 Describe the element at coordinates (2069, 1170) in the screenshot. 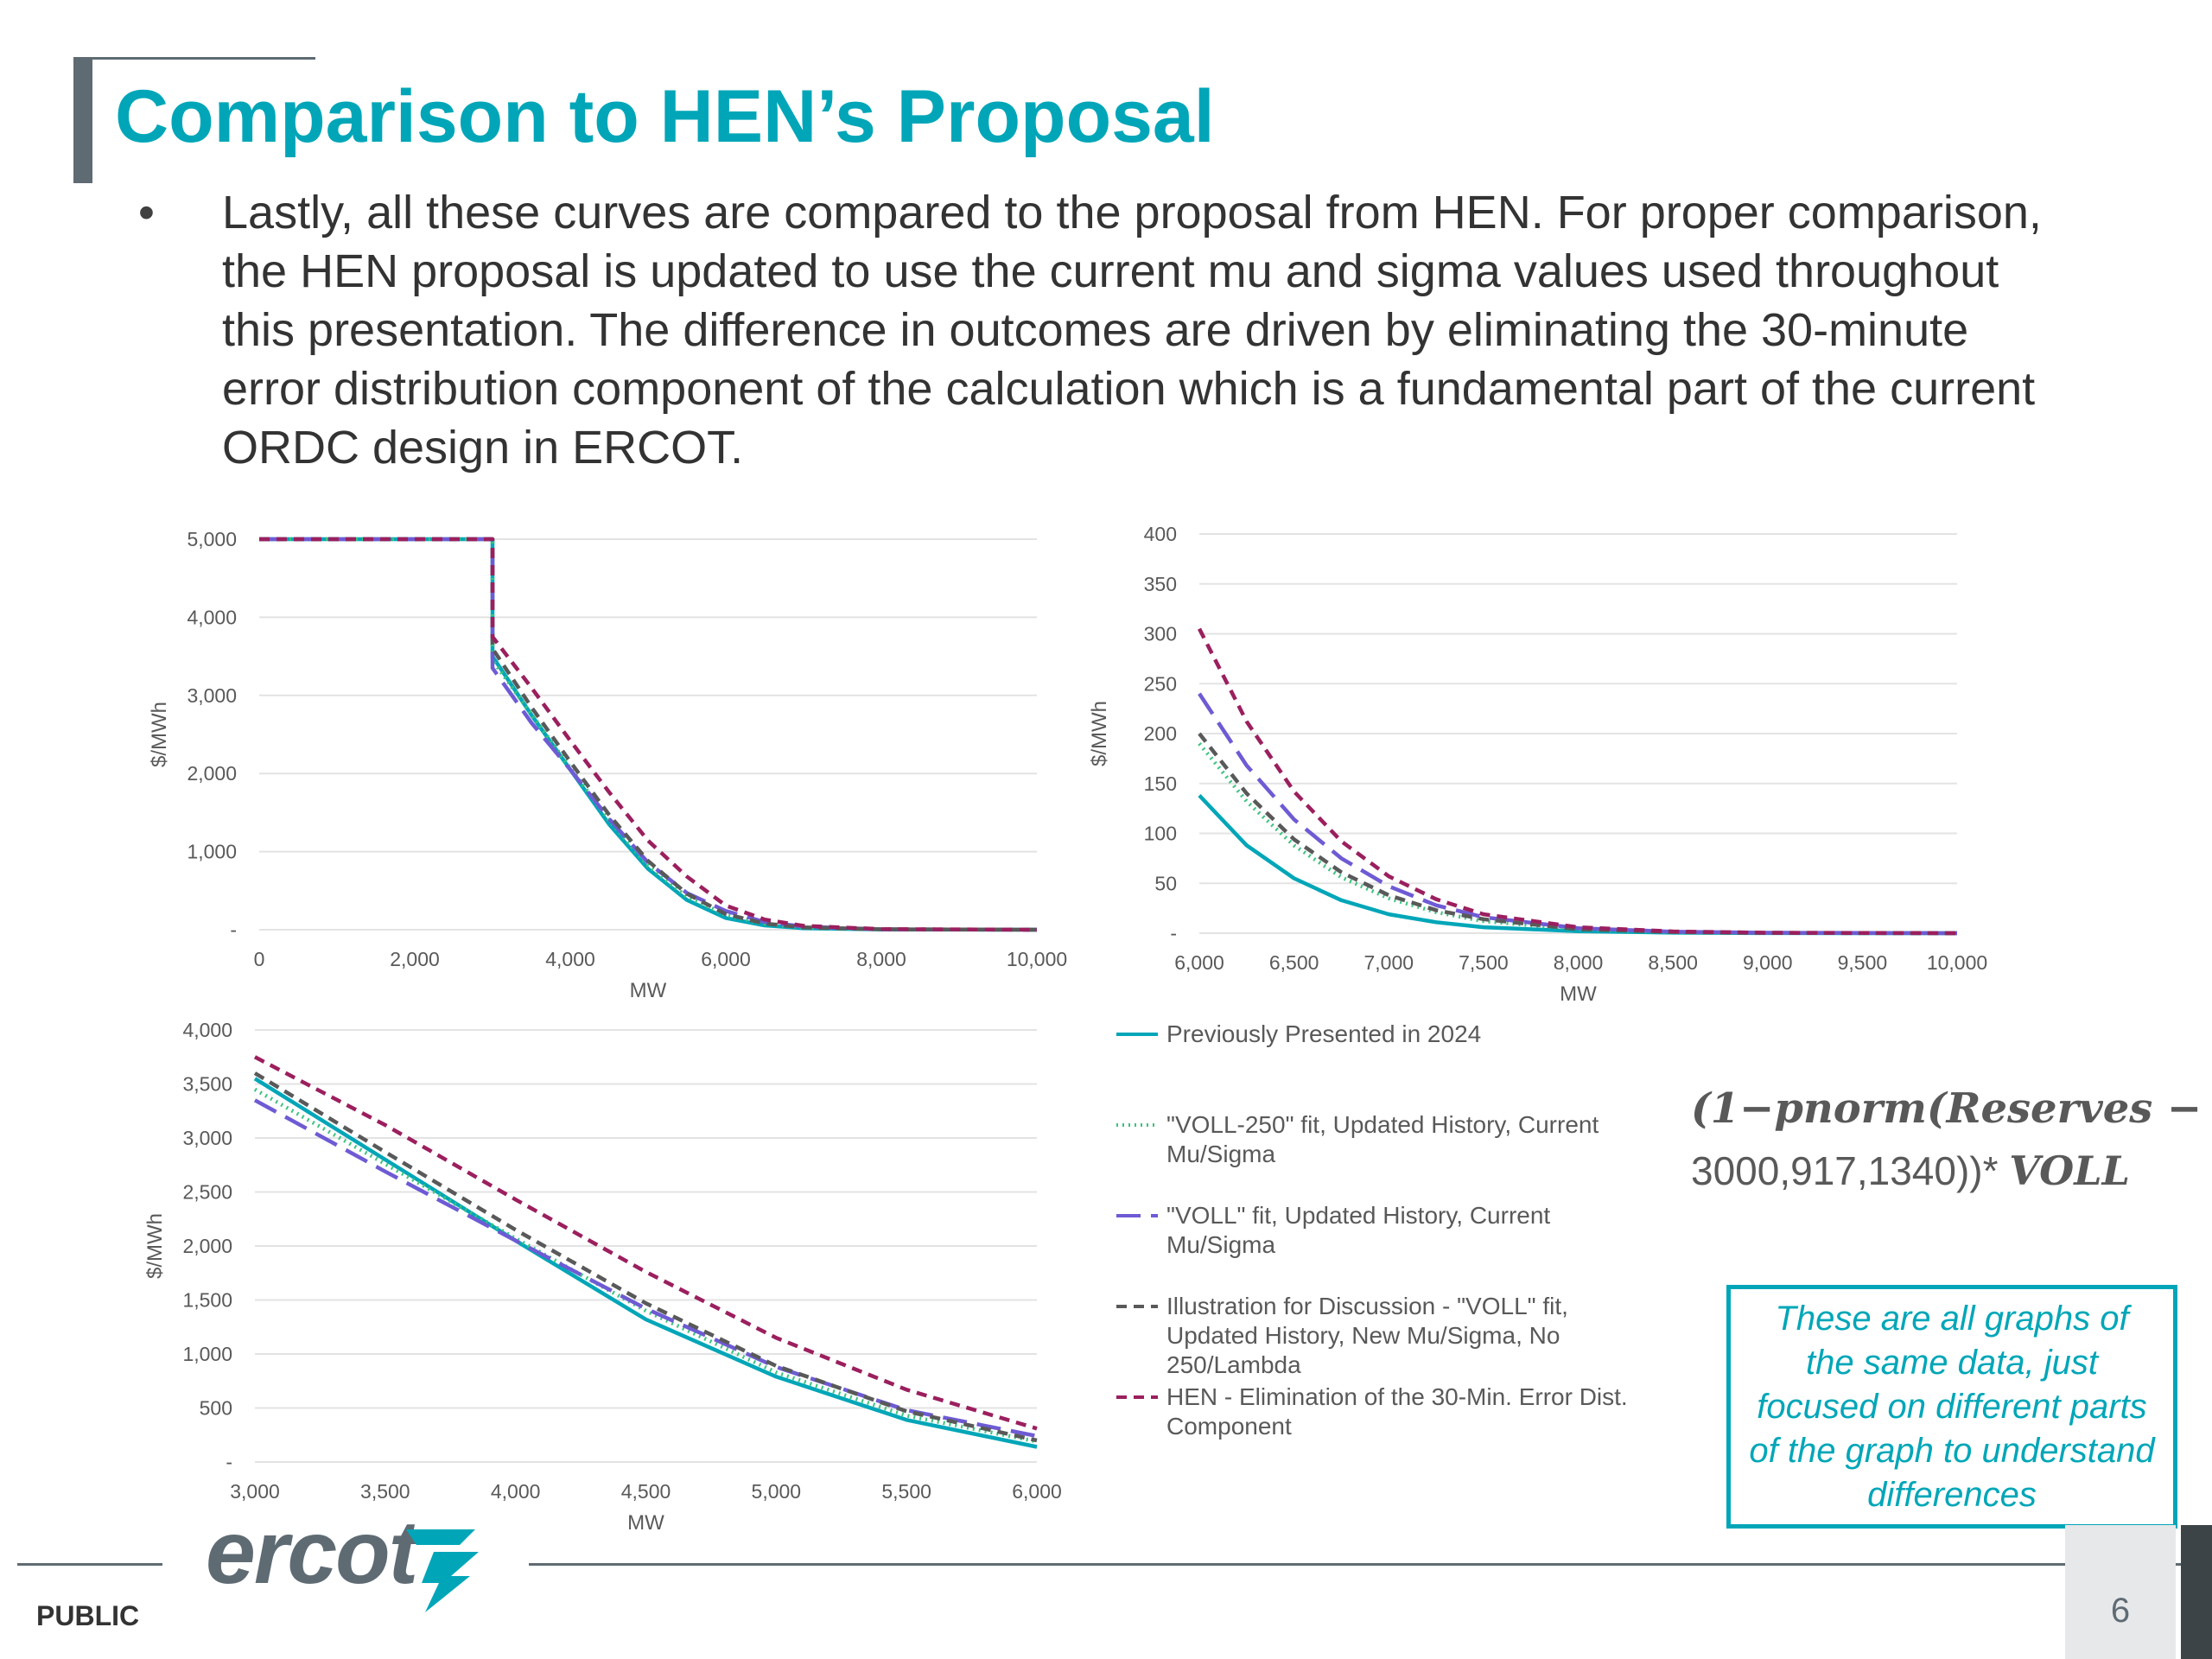

I see `formula-voll: VOLL` at that location.